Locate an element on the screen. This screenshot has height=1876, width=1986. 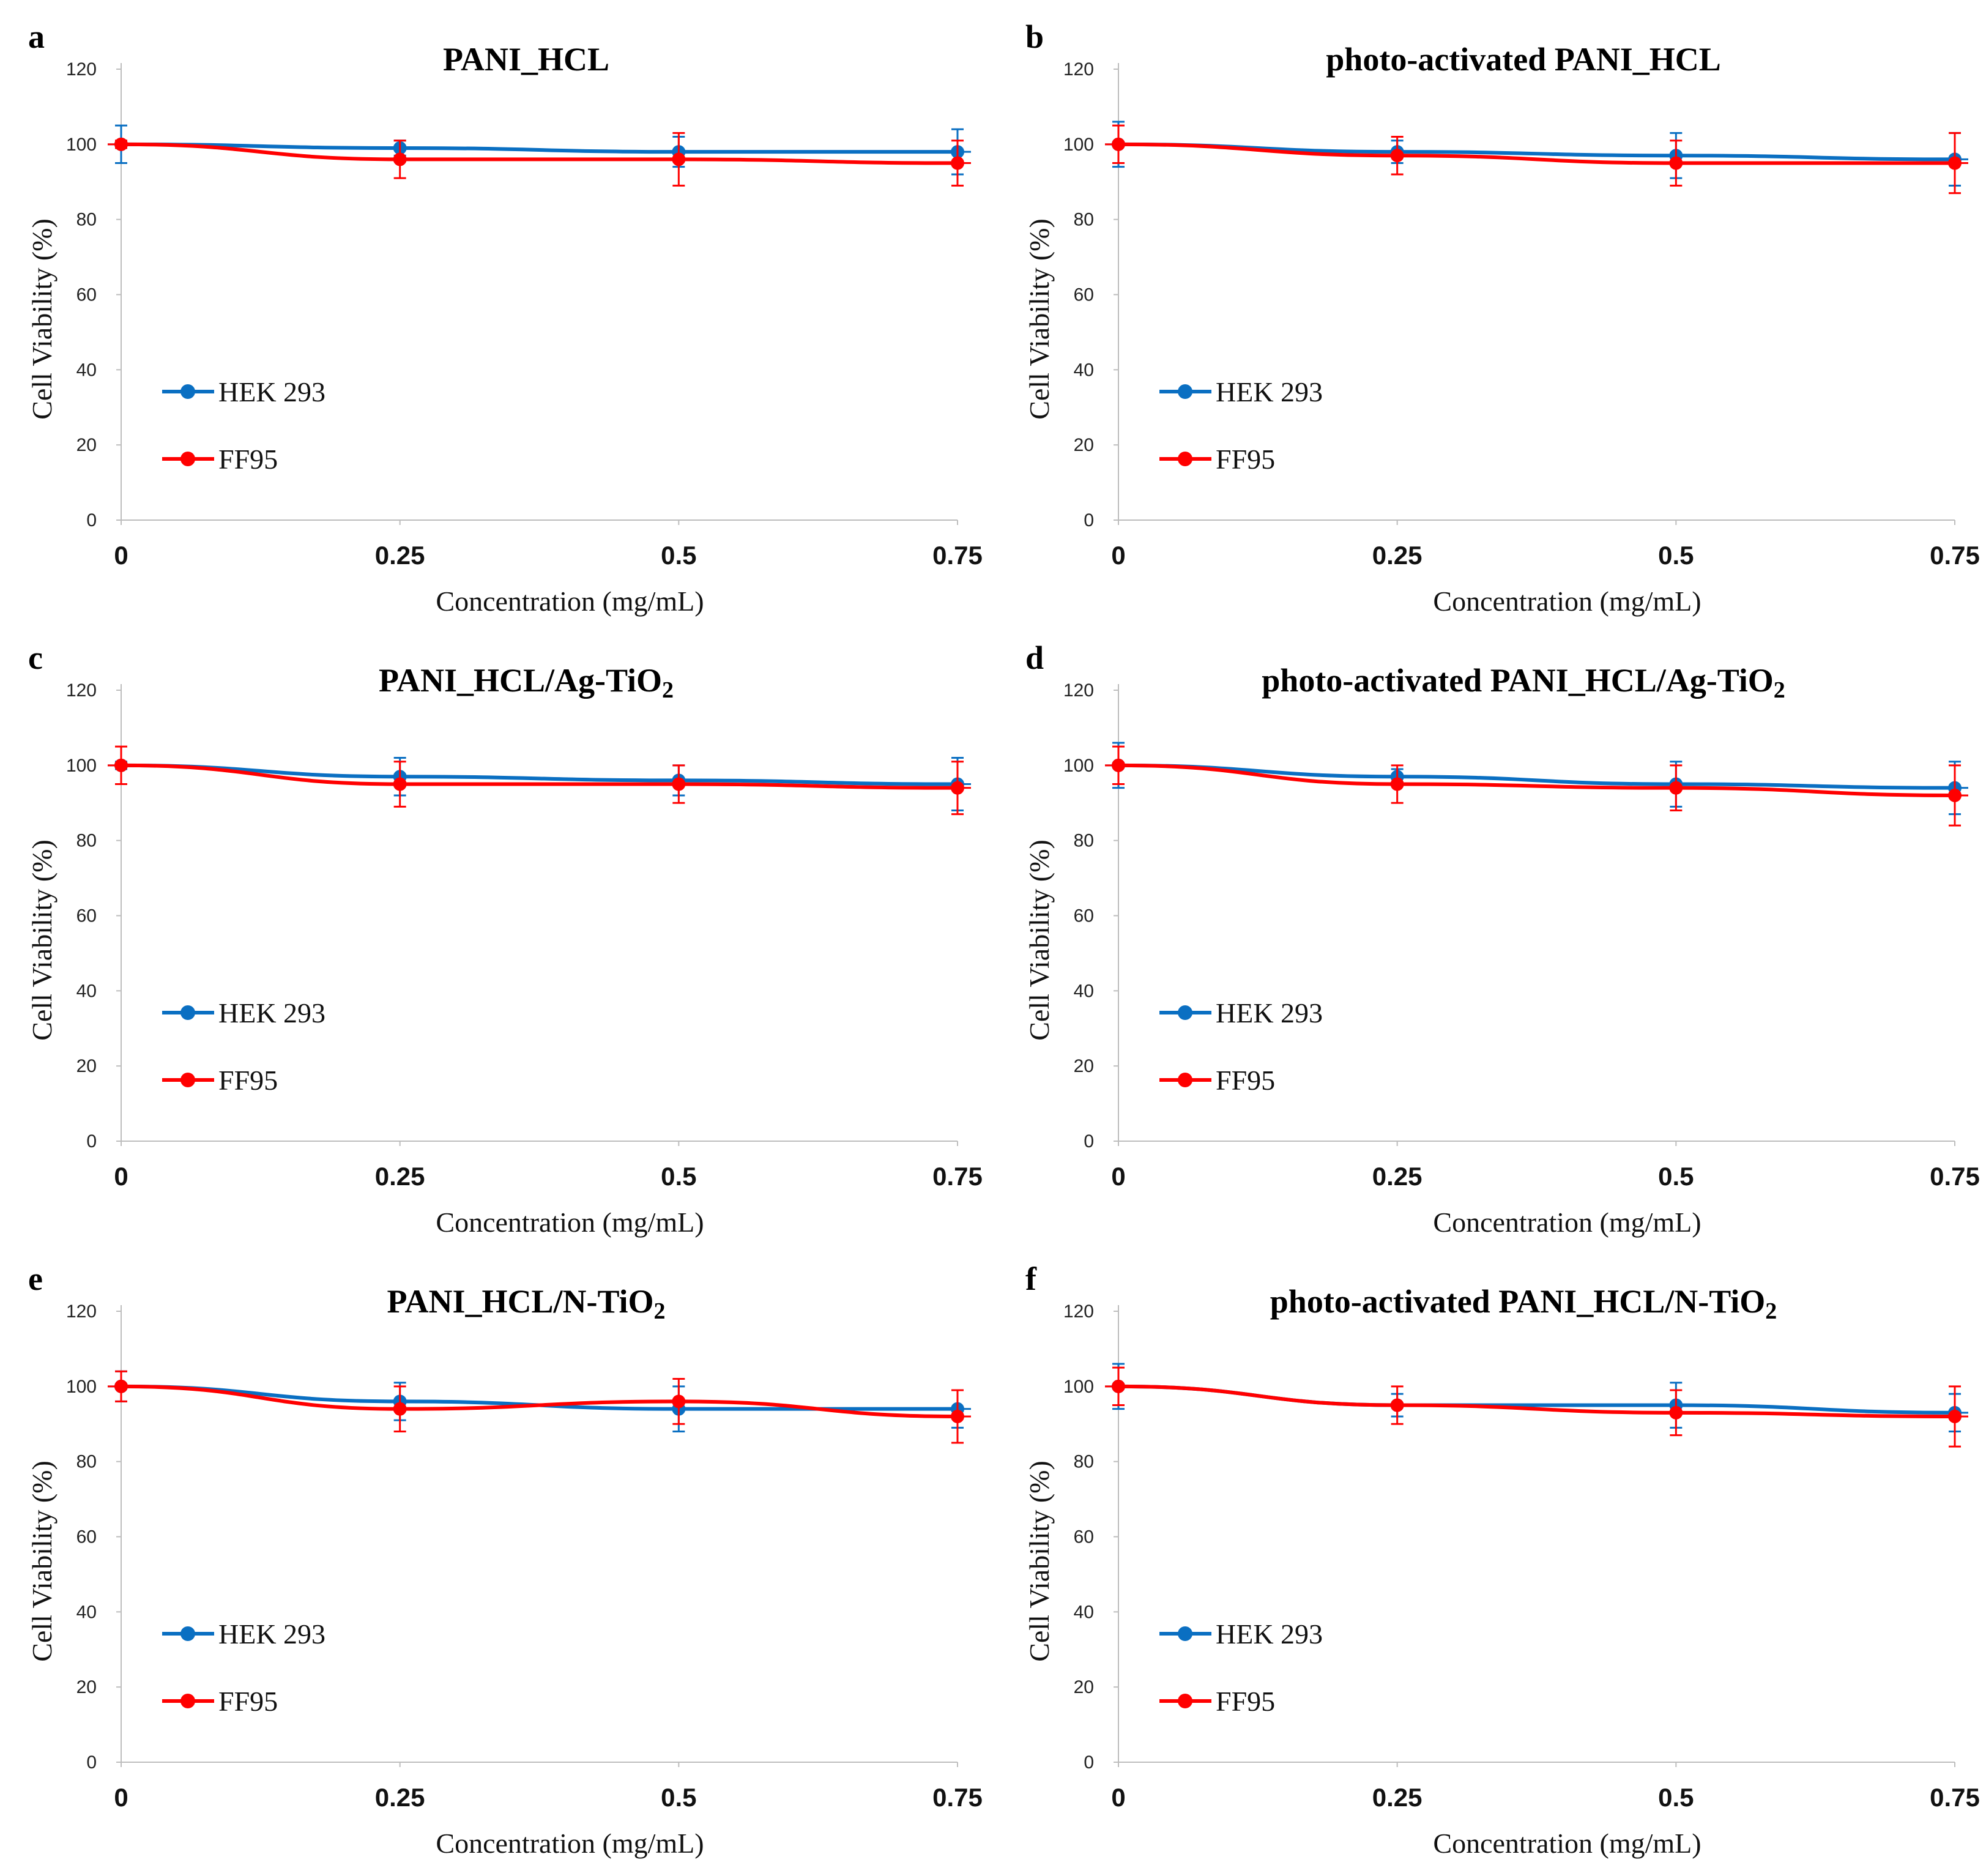
chart-title-main: photo-activated PANI_HCL/Ag-TiO is located at coordinates (1518, 680).